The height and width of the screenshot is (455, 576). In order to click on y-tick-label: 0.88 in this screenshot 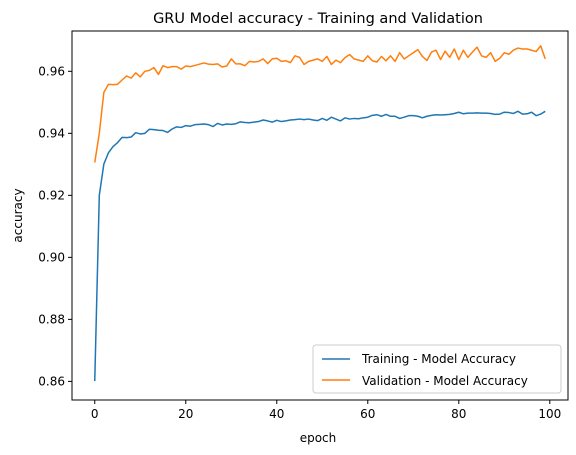, I will do `click(51, 319)`.